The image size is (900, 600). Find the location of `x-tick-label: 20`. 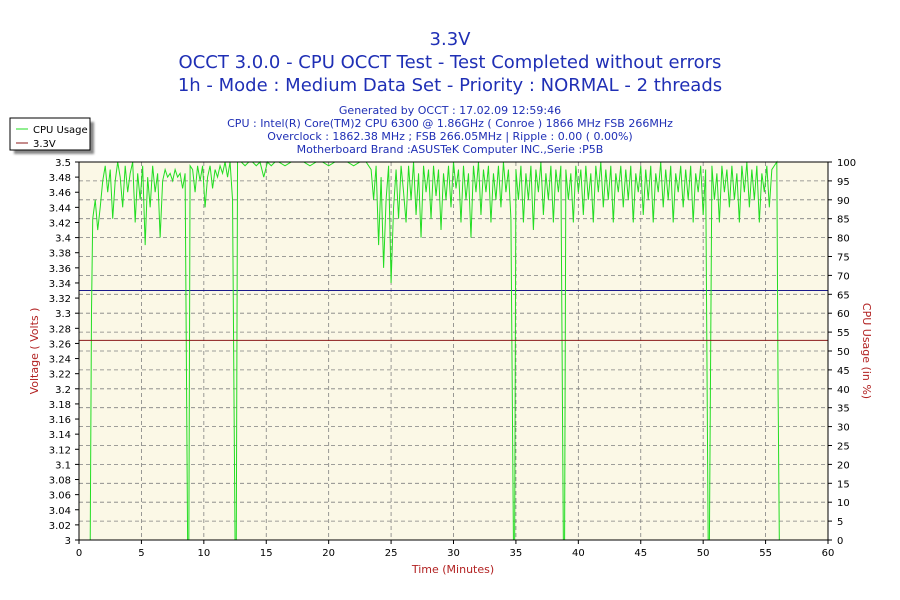

x-tick-label: 20 is located at coordinates (328, 553).